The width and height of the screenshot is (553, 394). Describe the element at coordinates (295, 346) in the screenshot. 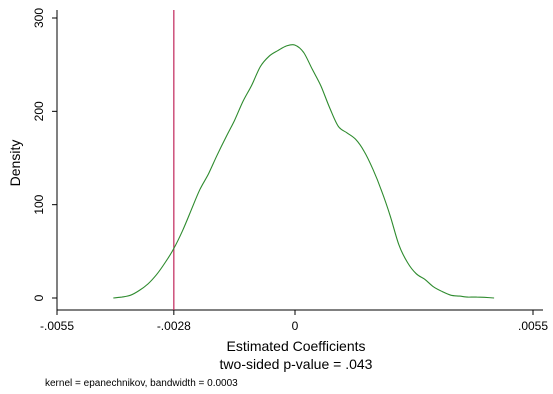

I see `x-axis-title: Estimated Coefficients` at that location.